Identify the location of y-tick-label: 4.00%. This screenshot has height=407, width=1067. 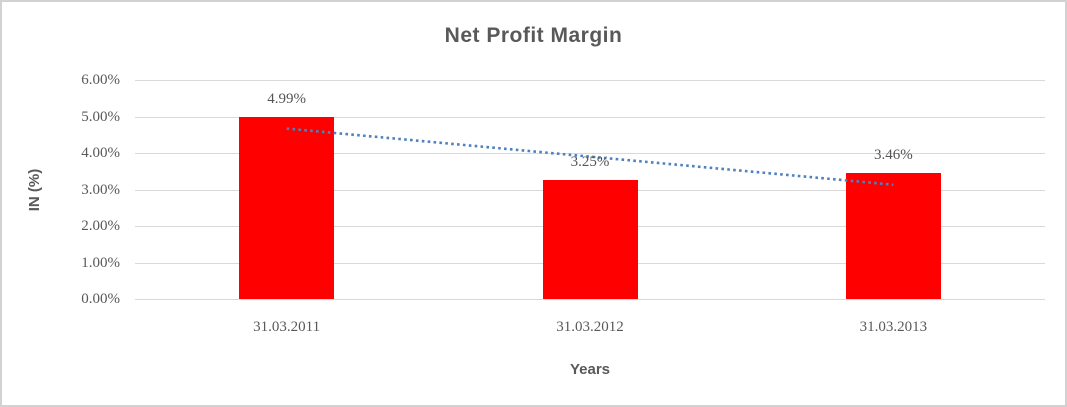
(100, 153).